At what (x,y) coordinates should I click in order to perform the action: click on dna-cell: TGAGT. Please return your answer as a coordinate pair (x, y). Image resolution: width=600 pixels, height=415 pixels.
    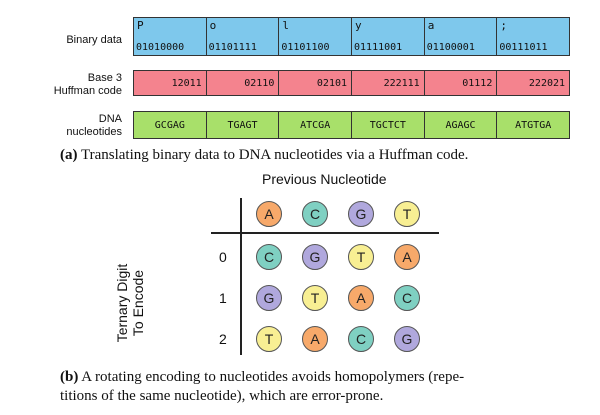
    Looking at the image, I should click on (242, 125).